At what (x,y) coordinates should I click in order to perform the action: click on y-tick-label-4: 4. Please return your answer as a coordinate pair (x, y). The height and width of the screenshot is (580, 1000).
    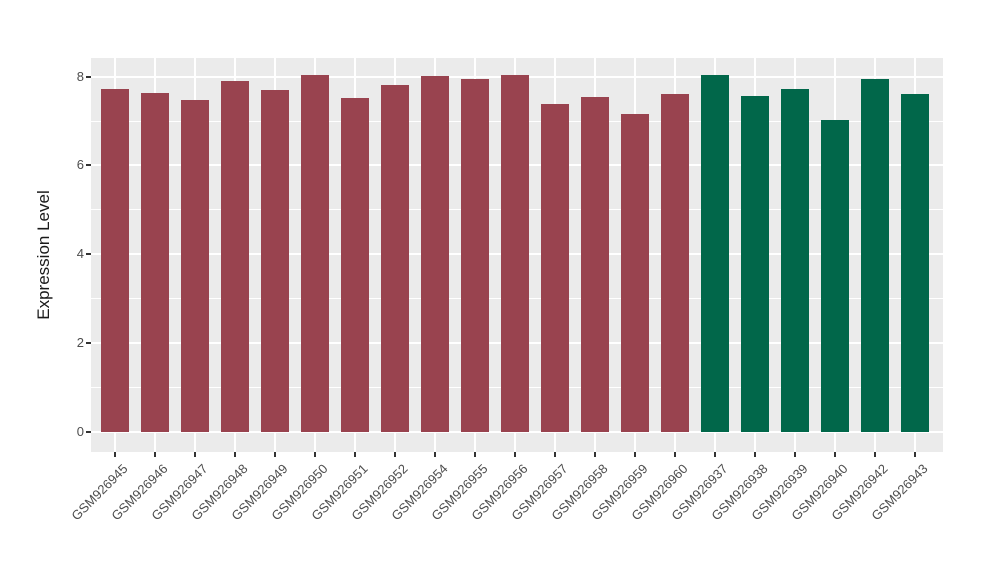
    Looking at the image, I should click on (80, 254).